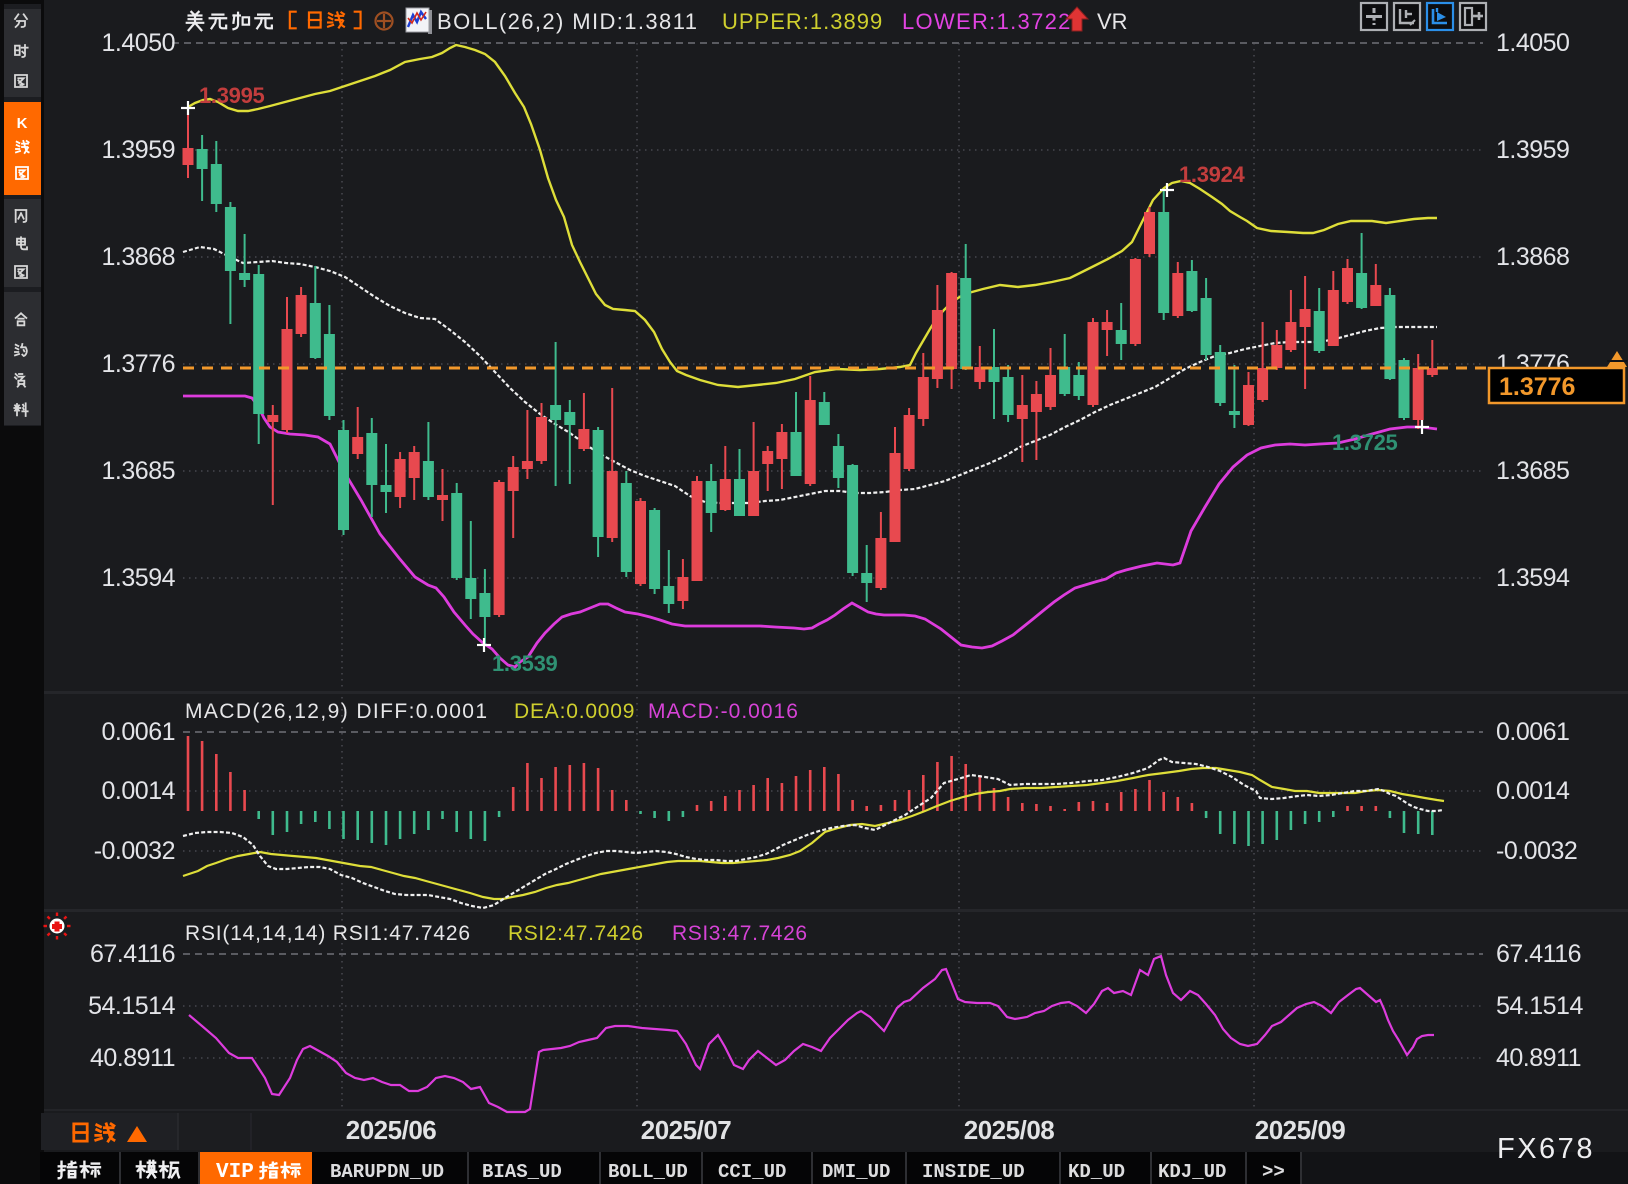 This screenshot has height=1184, width=1628. Describe the element at coordinates (232, 95) in the screenshot. I see `svg-text: 1.3995` at that location.